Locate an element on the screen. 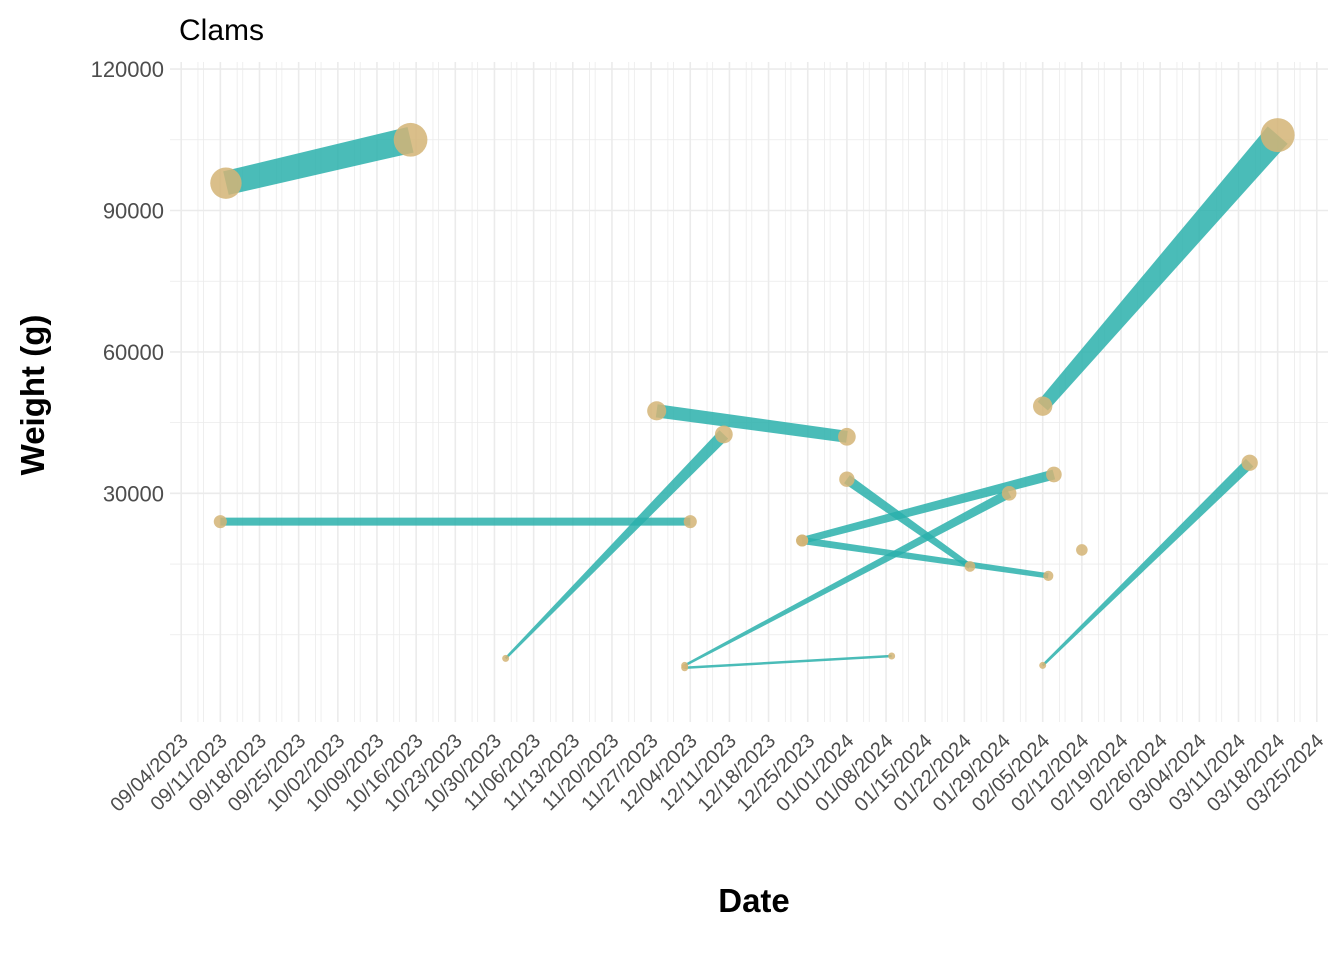  y-tick-label: 30000 is located at coordinates (133, 493).